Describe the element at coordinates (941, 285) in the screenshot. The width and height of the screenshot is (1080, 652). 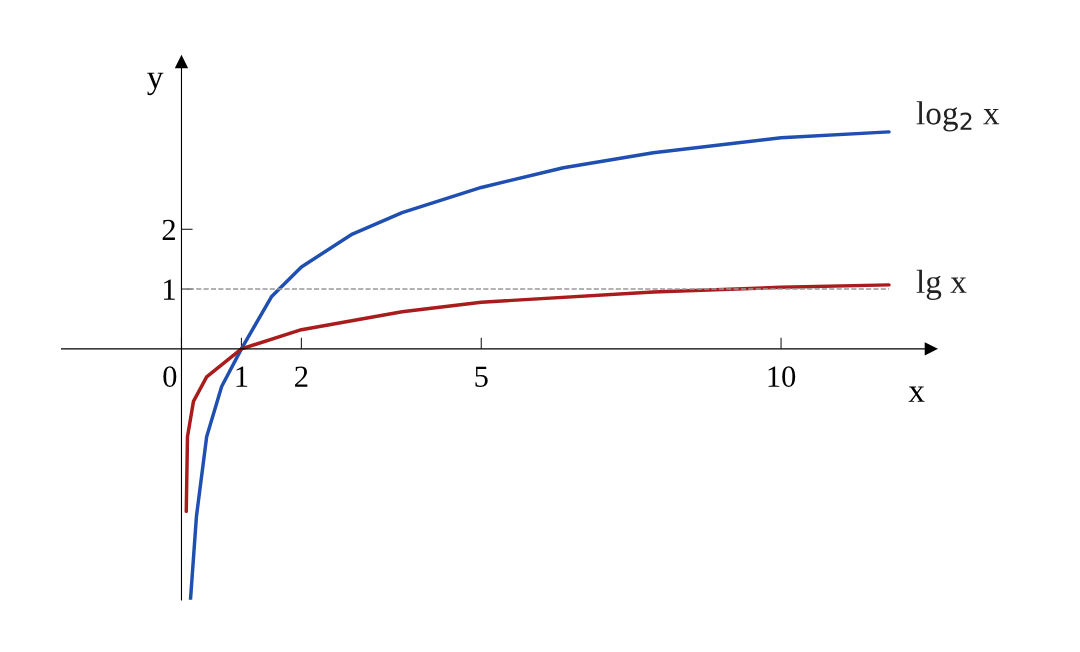
I see `series-label: lg x` at that location.